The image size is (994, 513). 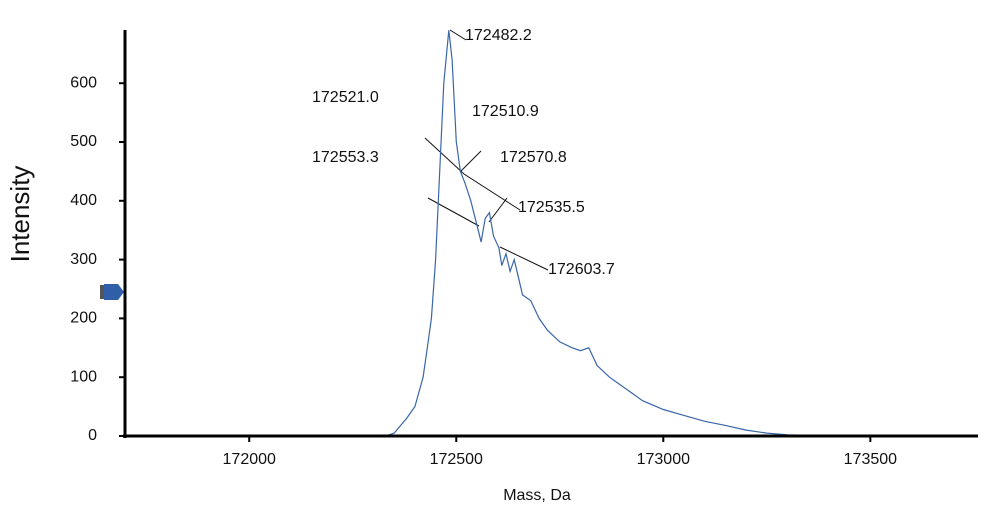 What do you see at coordinates (870, 459) in the screenshot?
I see `x-tick-label: 173500` at bounding box center [870, 459].